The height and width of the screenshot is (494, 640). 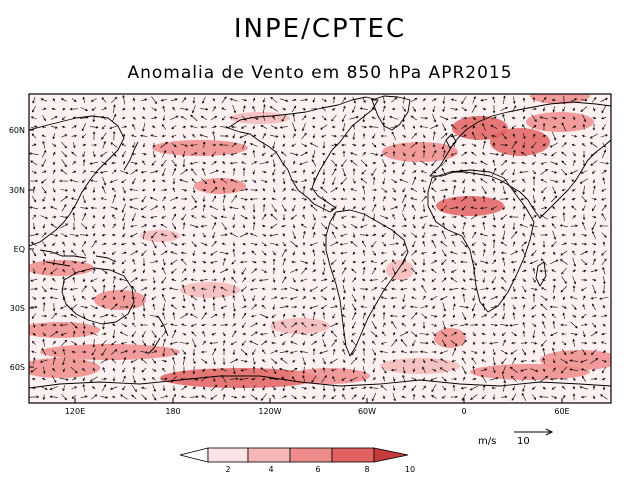 What do you see at coordinates (366, 469) in the screenshot?
I see `colorbar-label: 8` at bounding box center [366, 469].